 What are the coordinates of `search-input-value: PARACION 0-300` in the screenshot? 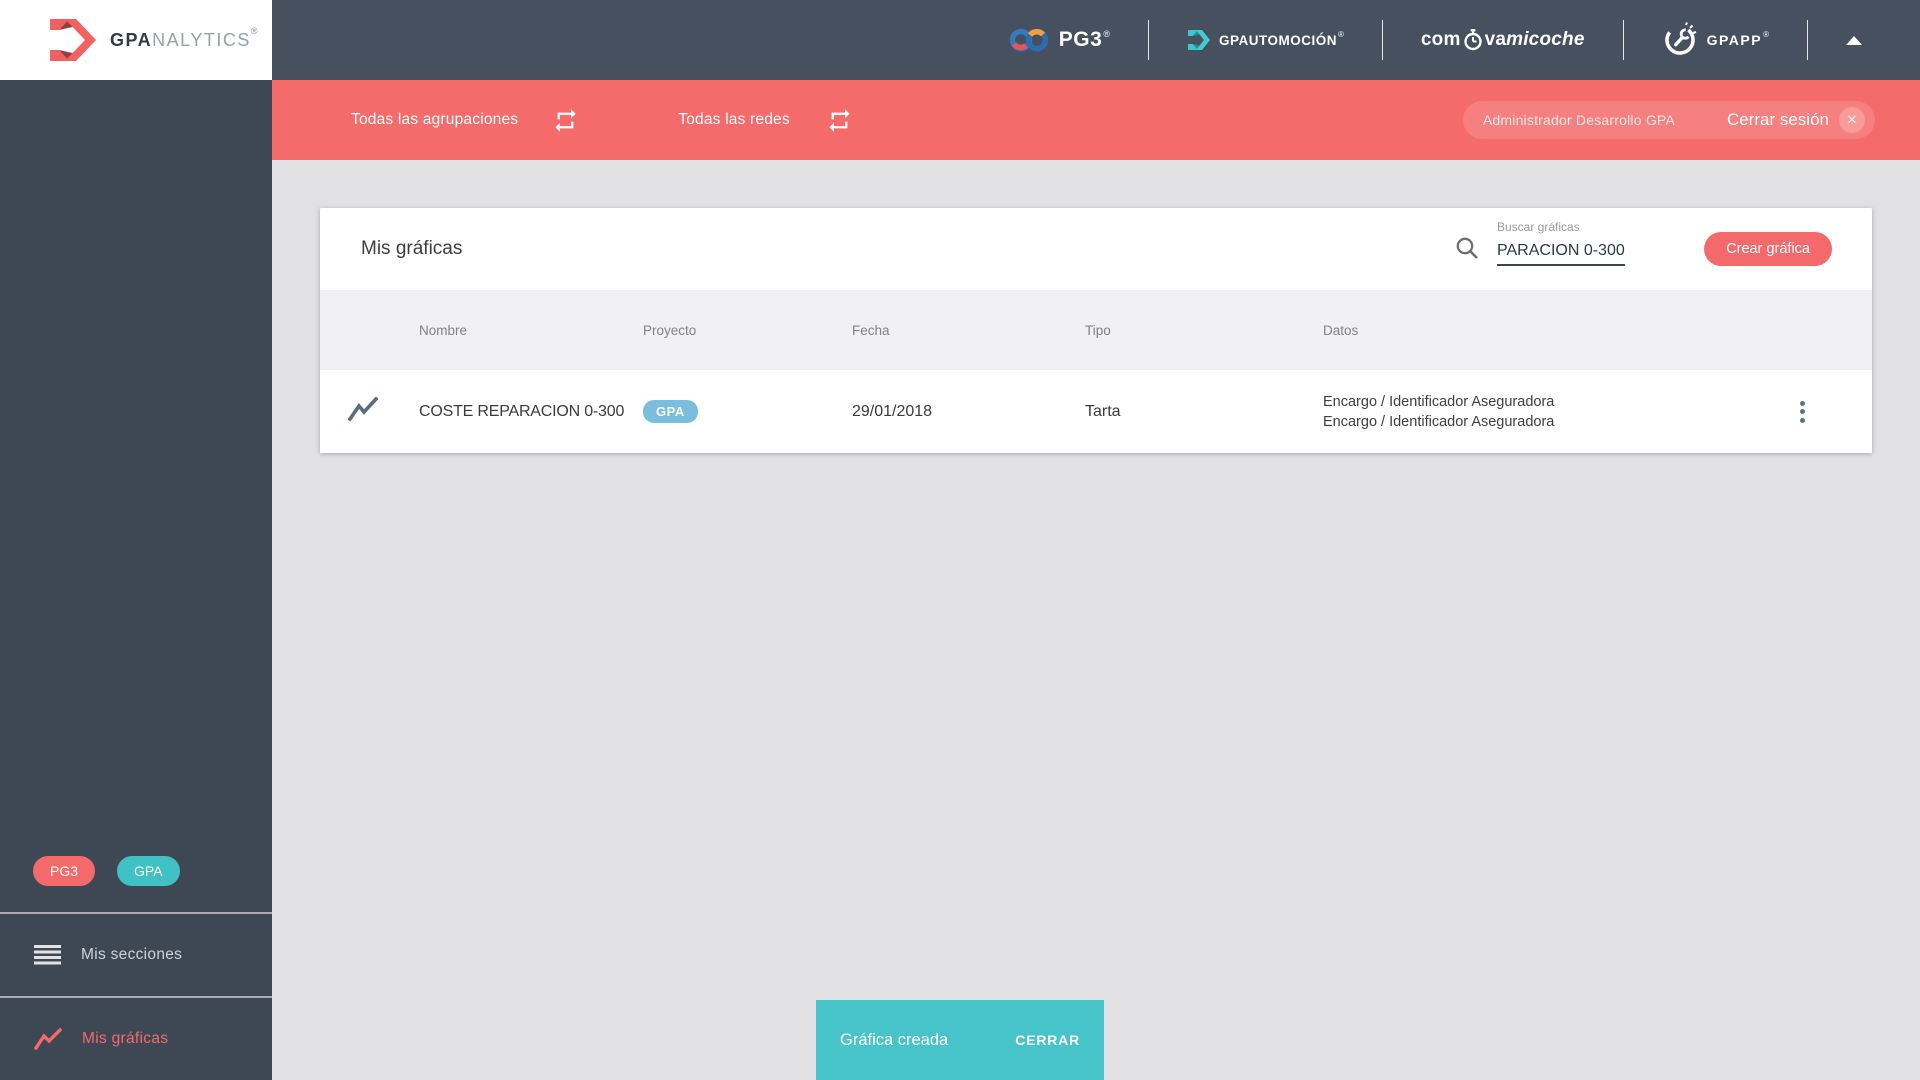 It's located at (1561, 250).